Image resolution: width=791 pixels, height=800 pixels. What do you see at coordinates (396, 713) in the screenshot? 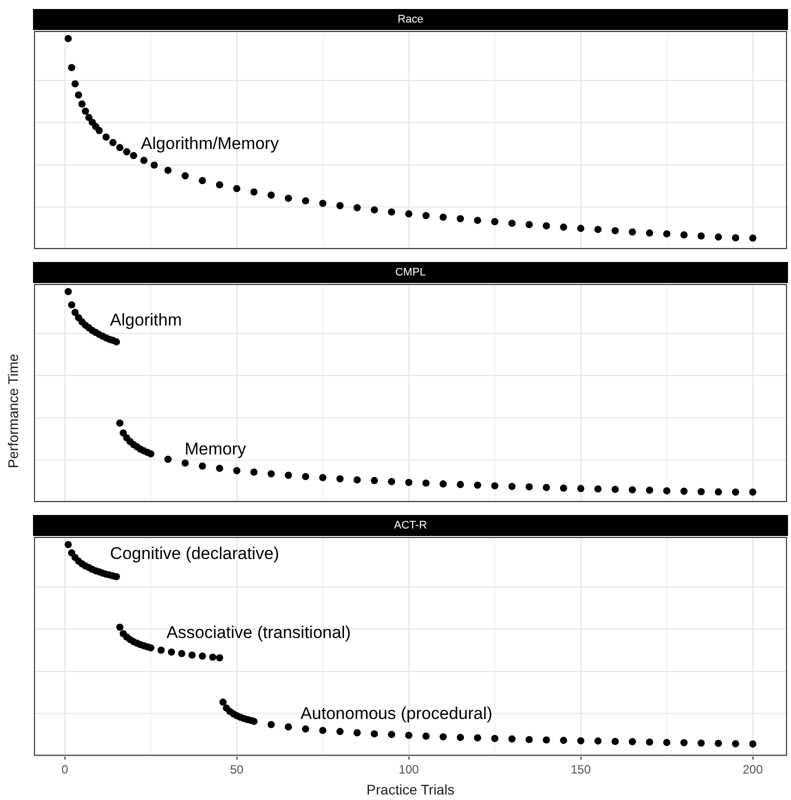
I see `annotation: Autonomous (procedural)` at bounding box center [396, 713].